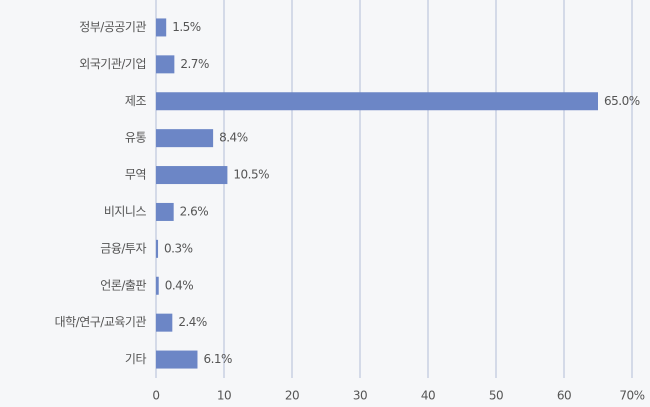 The image size is (650, 407). I want to click on y-tick-label: 비지니스, so click(125, 211).